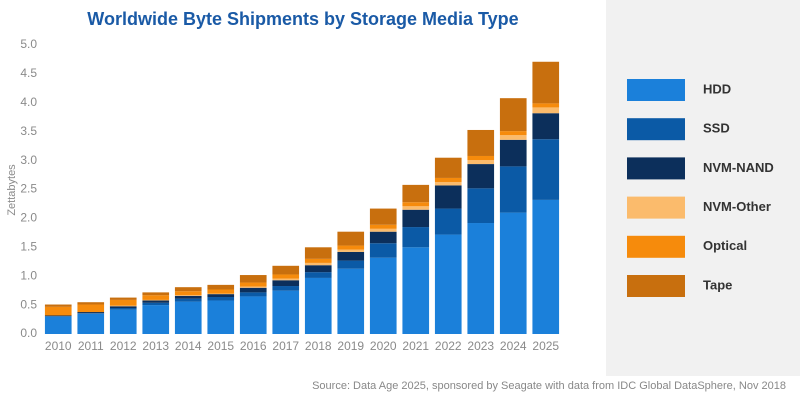 This screenshot has width=800, height=403. Describe the element at coordinates (253, 346) in the screenshot. I see `x-tick-label: 2016` at that location.